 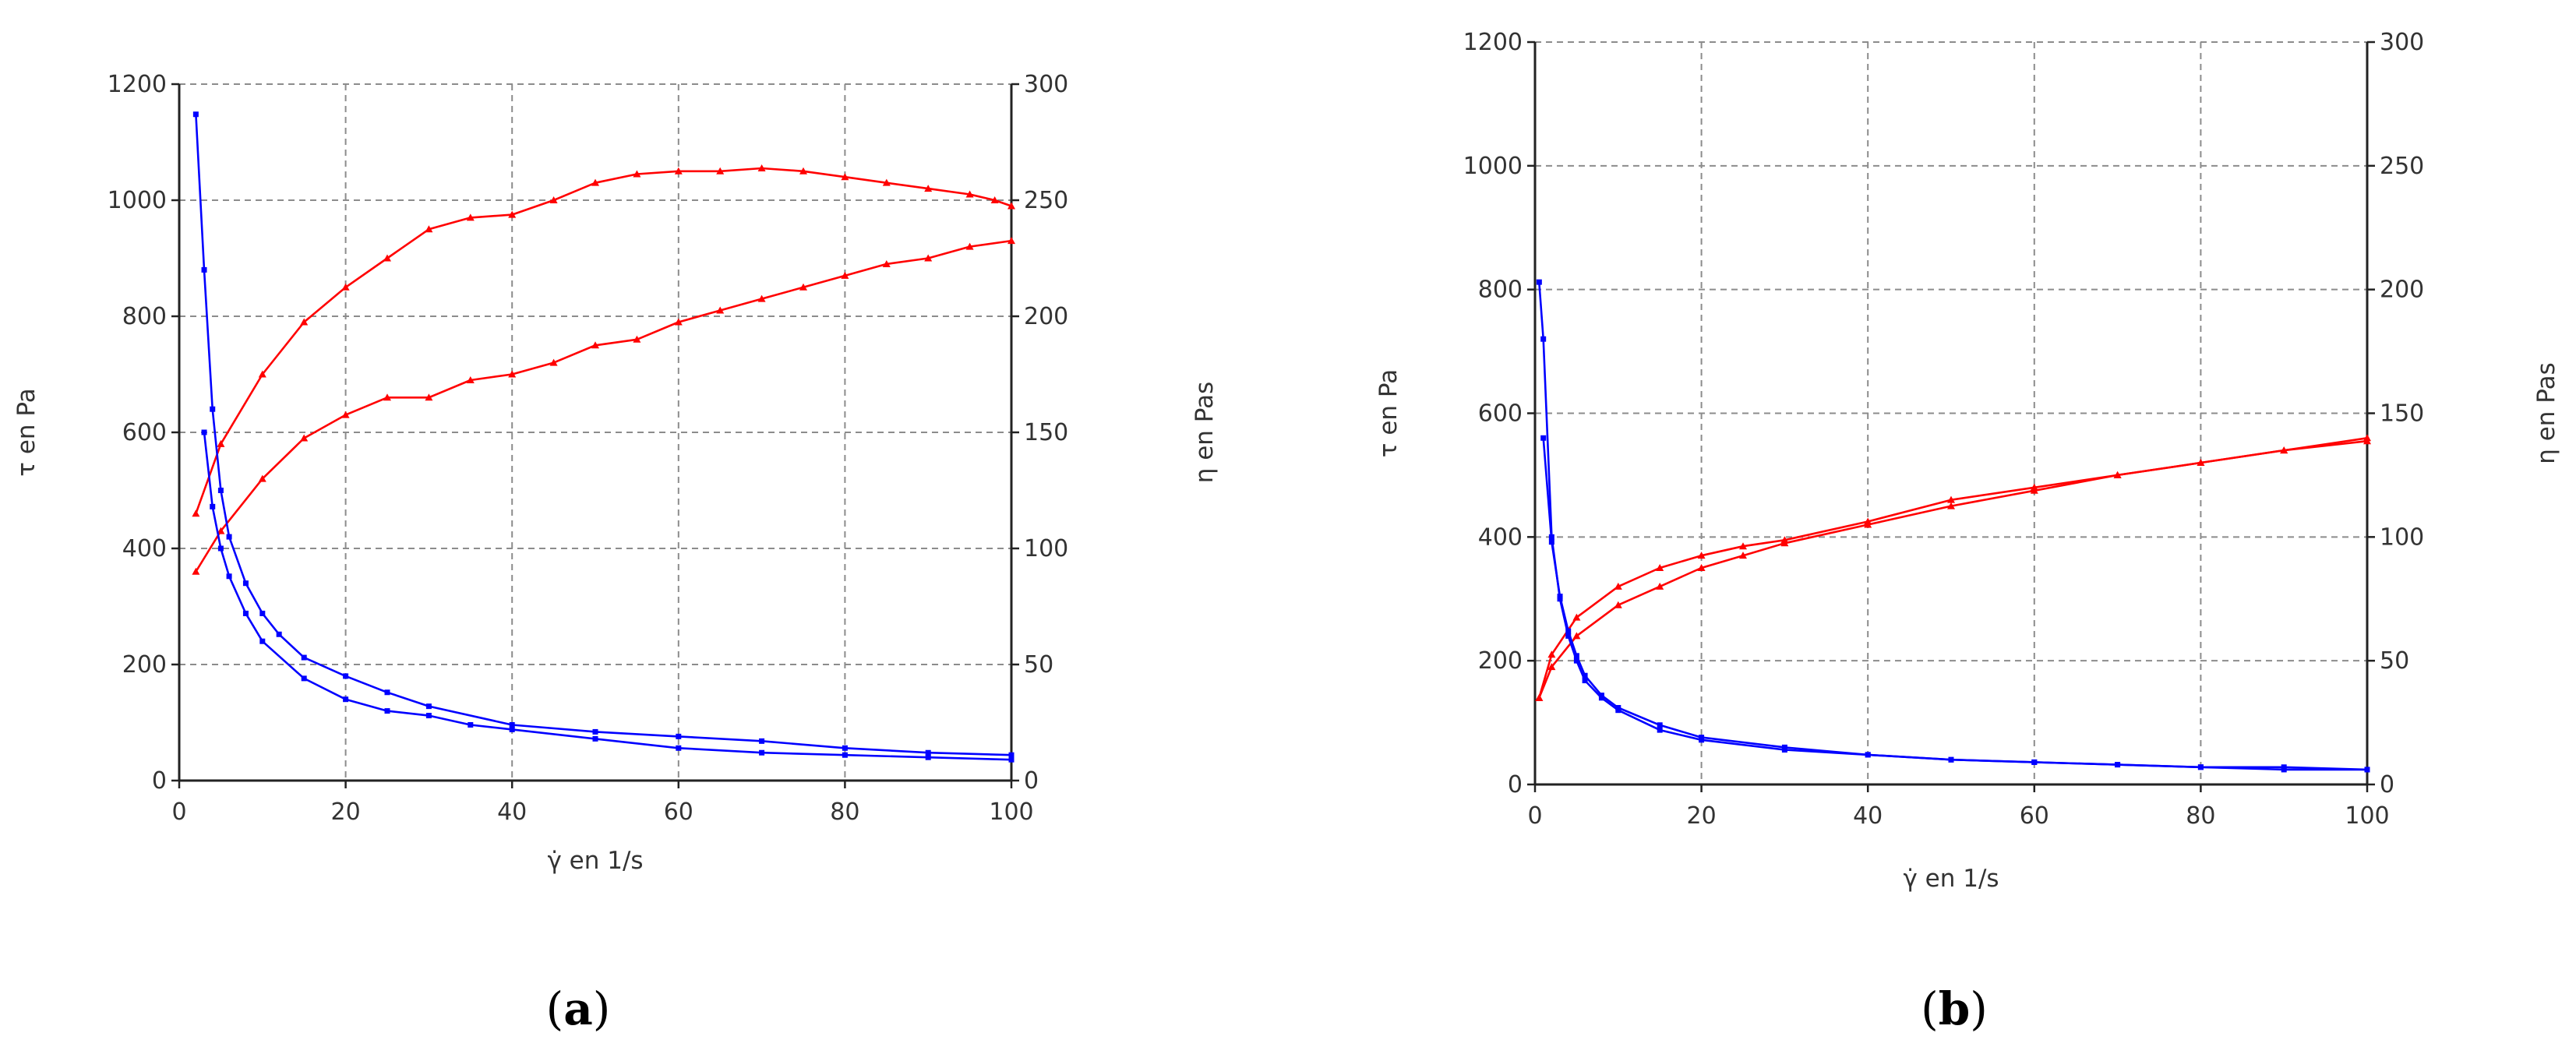 I want to click on x-axis-title: γ̇ en 1/s, so click(x=1951, y=879).